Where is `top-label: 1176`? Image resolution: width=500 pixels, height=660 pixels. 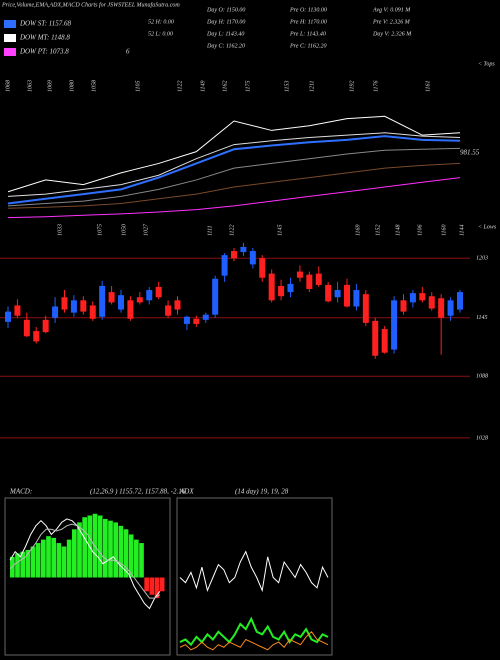
top-label: 1176 is located at coordinates (376, 86).